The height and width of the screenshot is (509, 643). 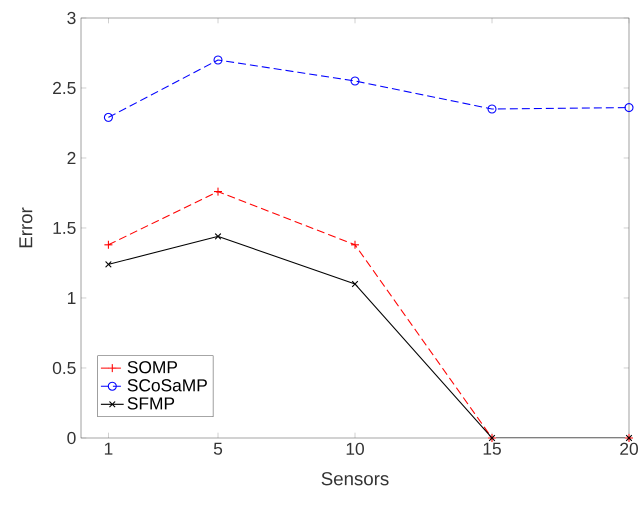 I want to click on y-tick-label: 2, so click(x=72, y=158).